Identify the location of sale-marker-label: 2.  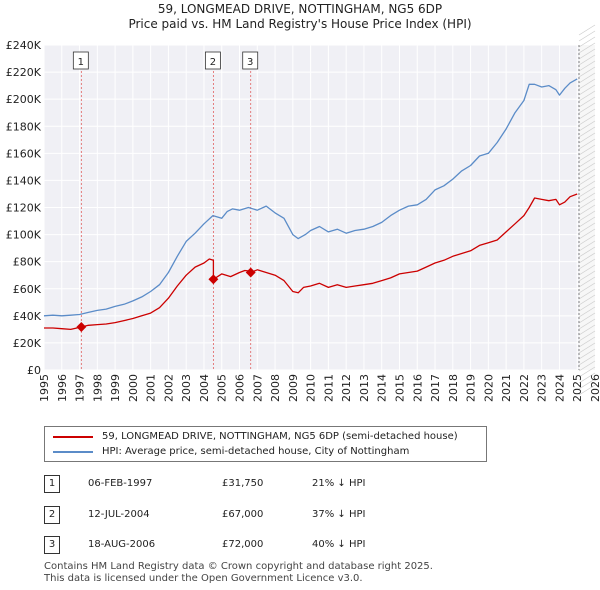
(212, 60).